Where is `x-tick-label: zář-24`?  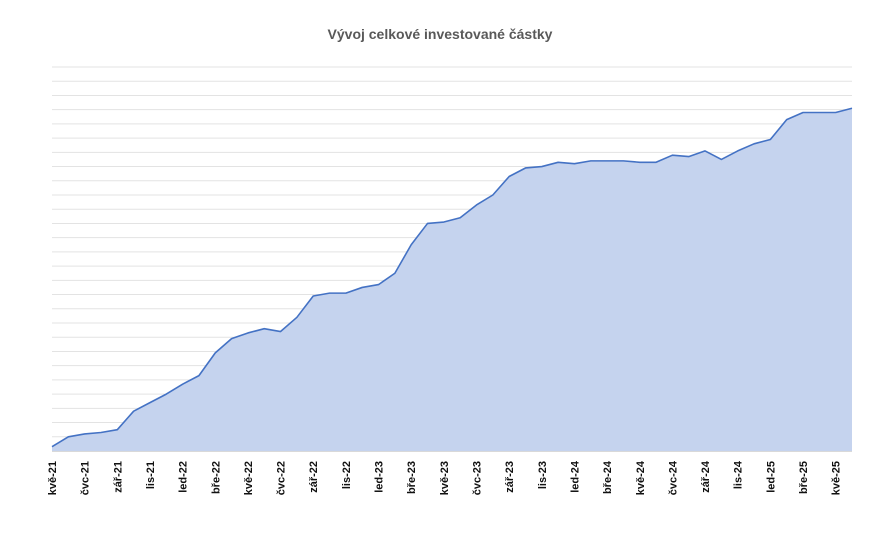 x-tick-label: zář-24 is located at coordinates (706, 476).